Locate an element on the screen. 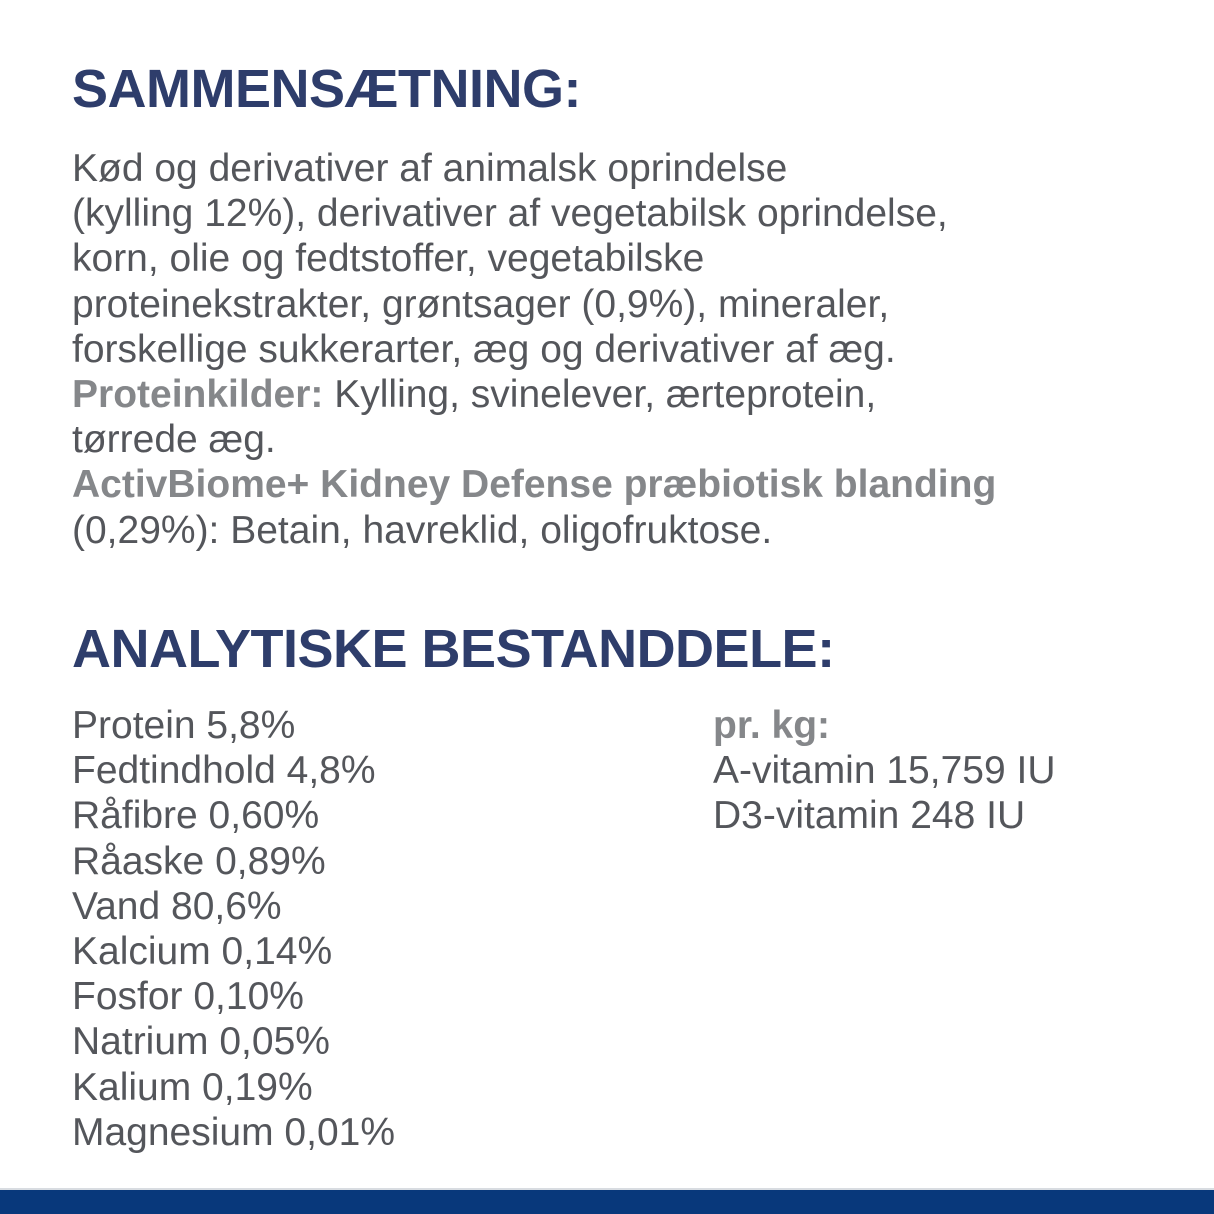 This screenshot has width=1214, height=1214. vitamin-row: A-vitamin 15,759 IU is located at coordinates (884, 771).